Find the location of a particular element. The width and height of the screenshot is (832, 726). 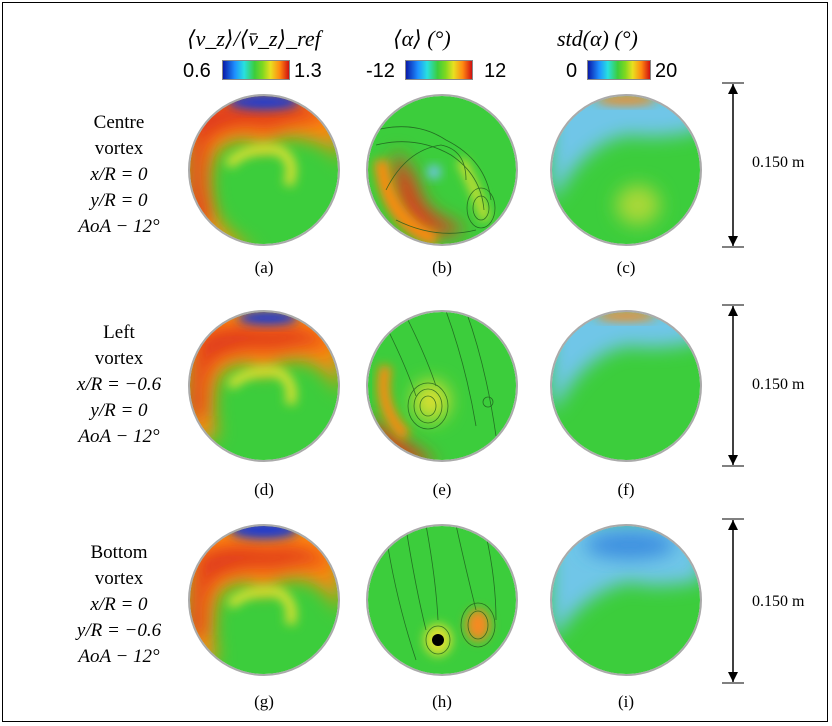

row-x: x/R = −0.6 is located at coordinates (119, 384).